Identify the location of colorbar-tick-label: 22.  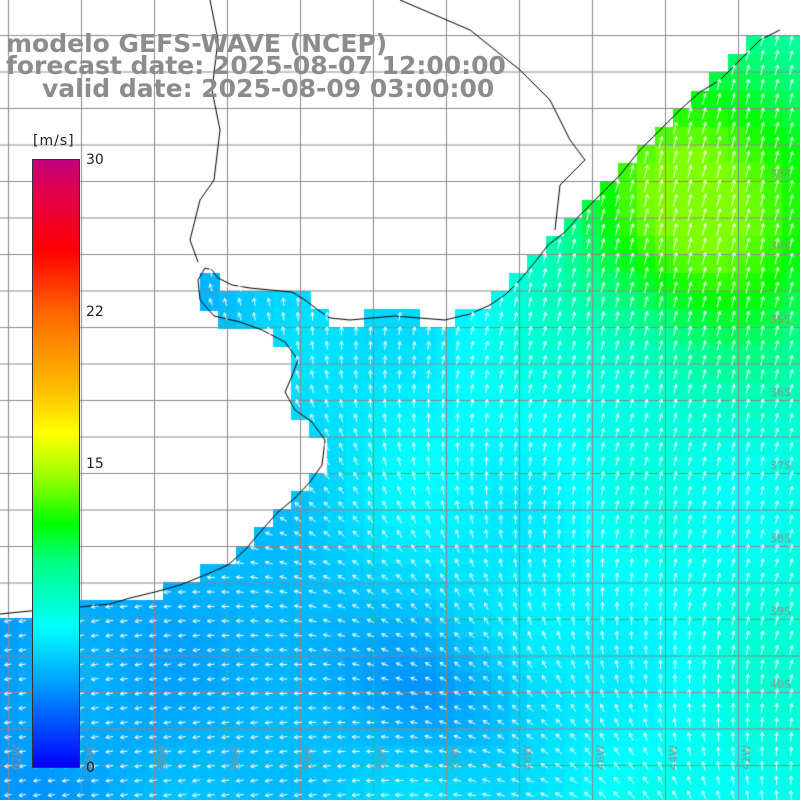
(95, 312).